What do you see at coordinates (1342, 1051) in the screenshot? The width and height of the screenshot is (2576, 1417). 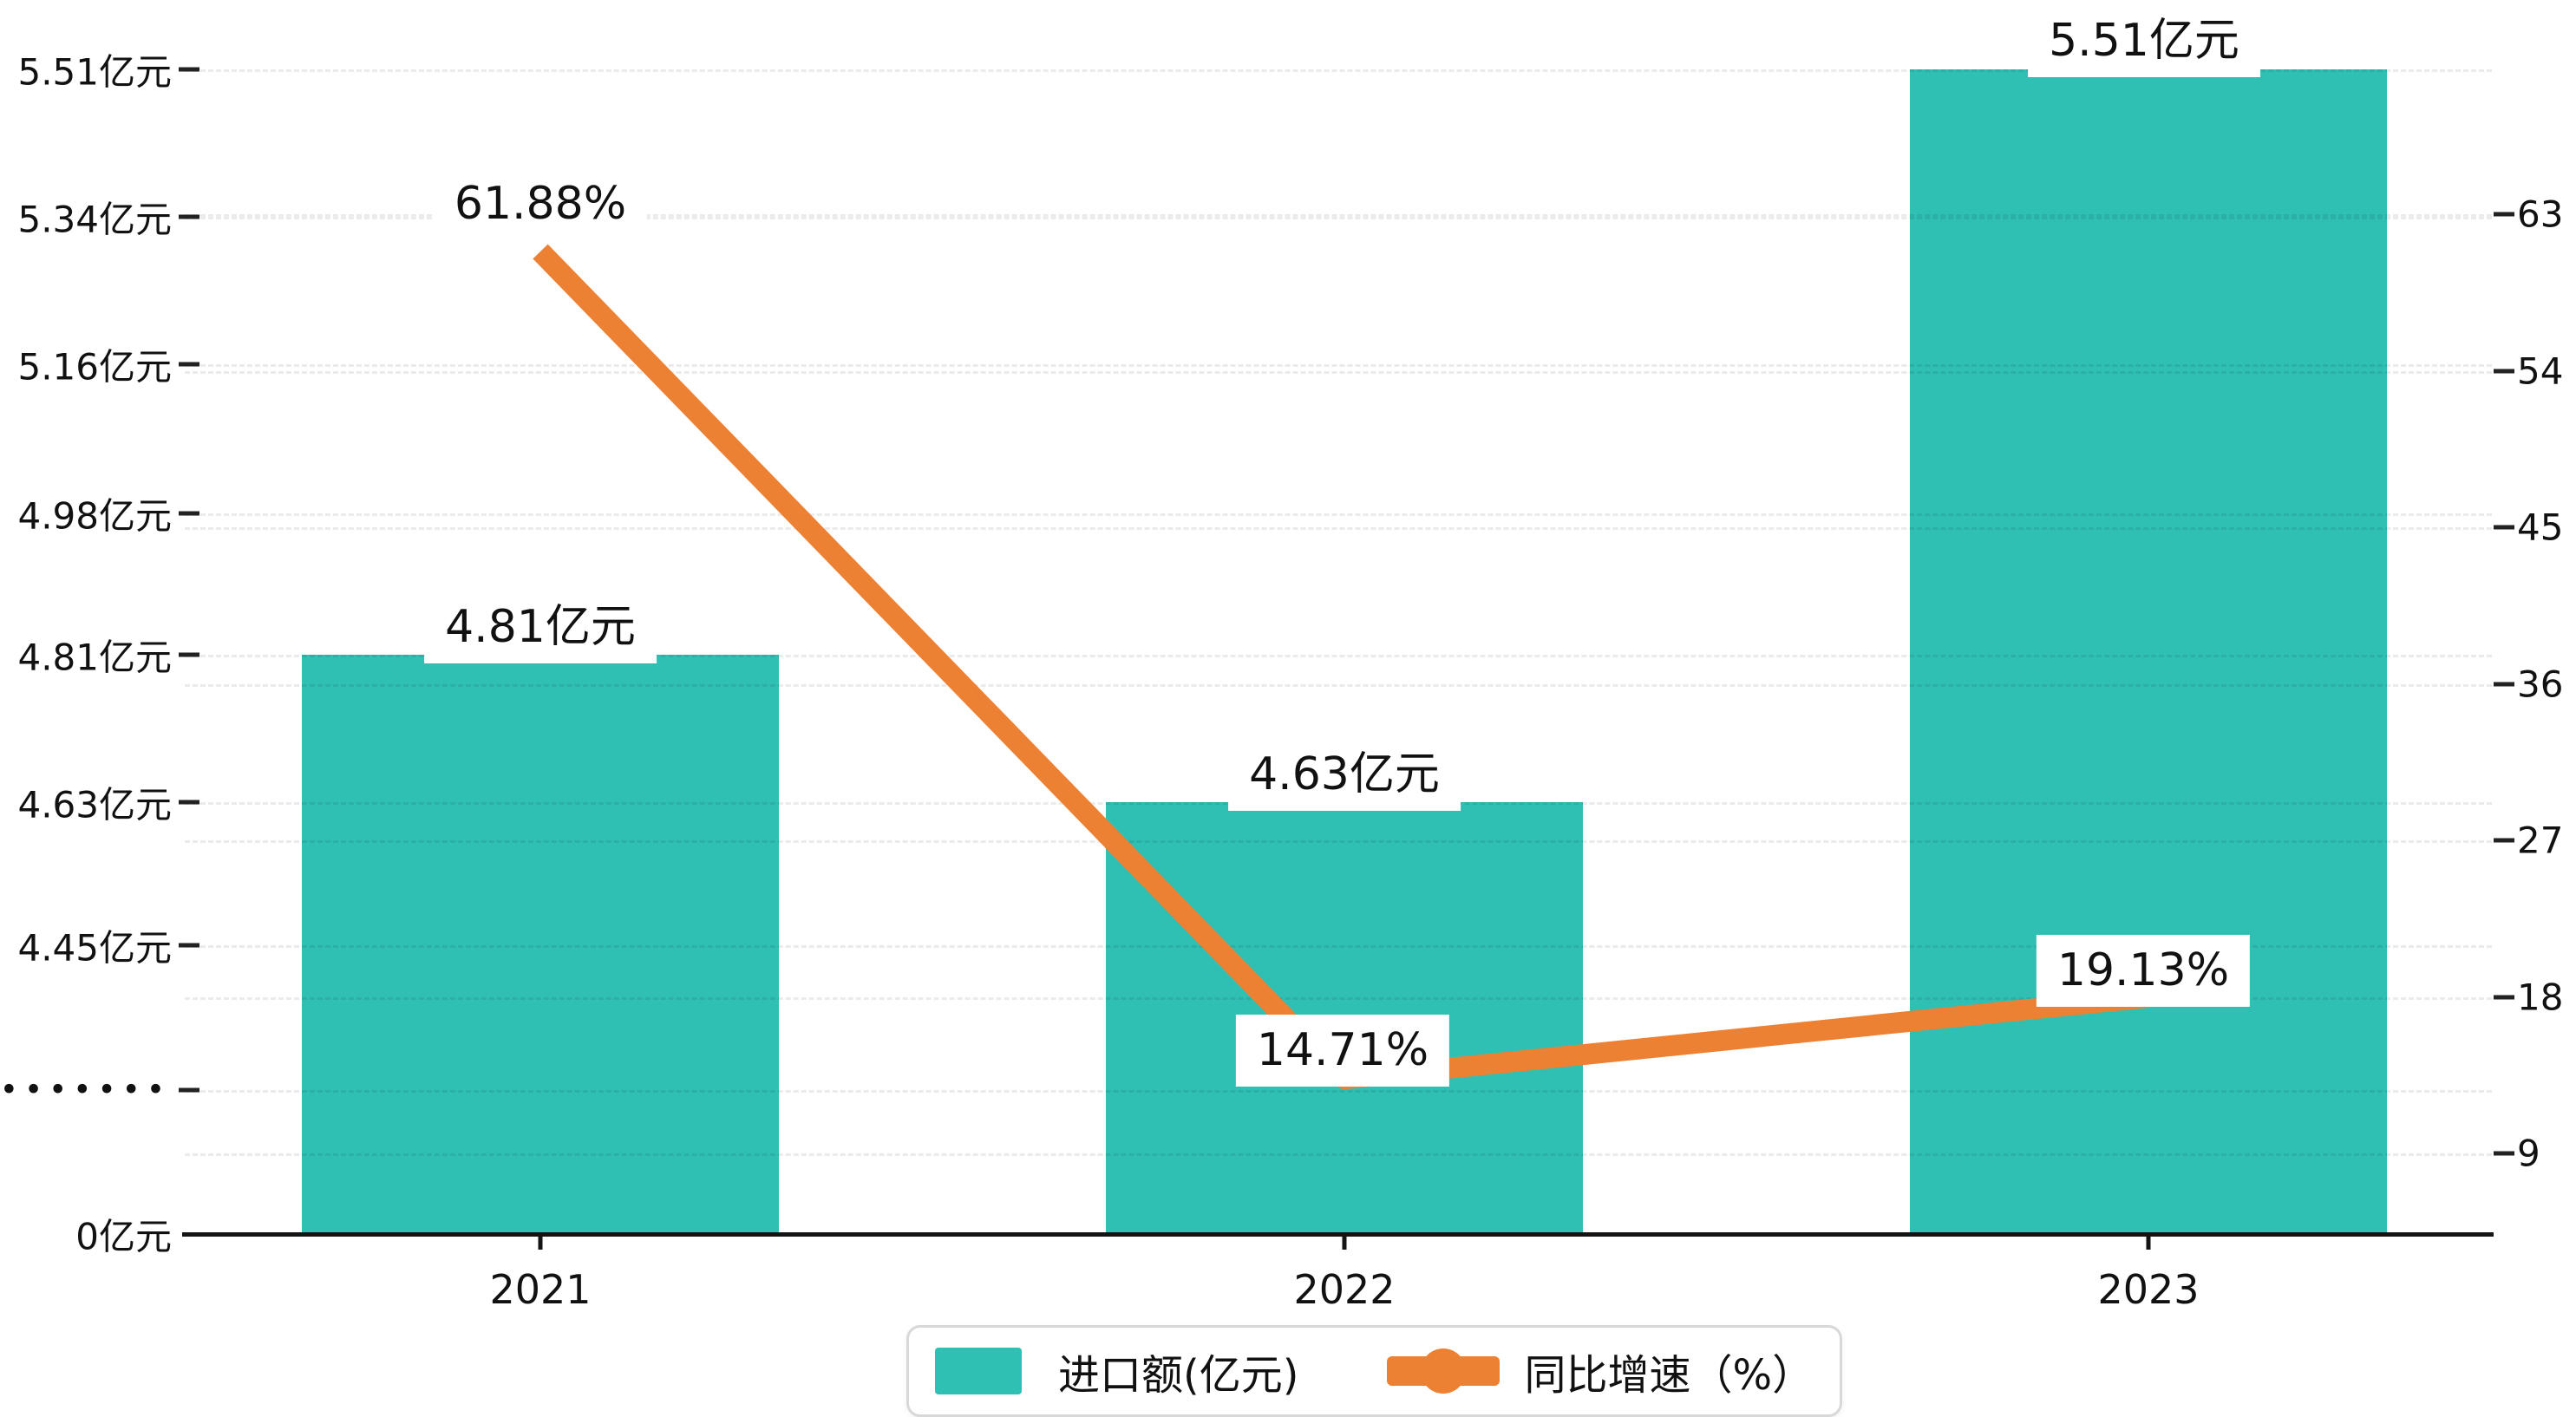 I see `line-value-label-2022: 14.71%` at bounding box center [1342, 1051].